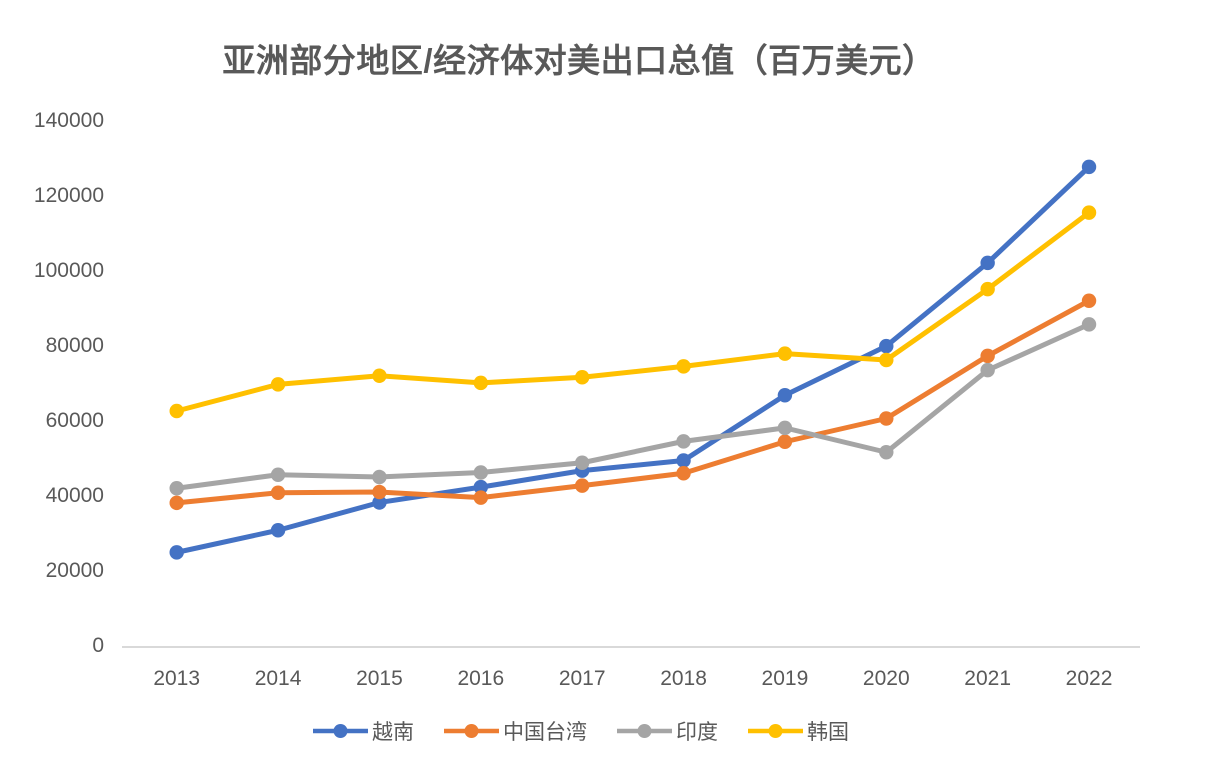 The image size is (1208, 766). Describe the element at coordinates (393, 732) in the screenshot. I see `legend-label: 越南` at that location.